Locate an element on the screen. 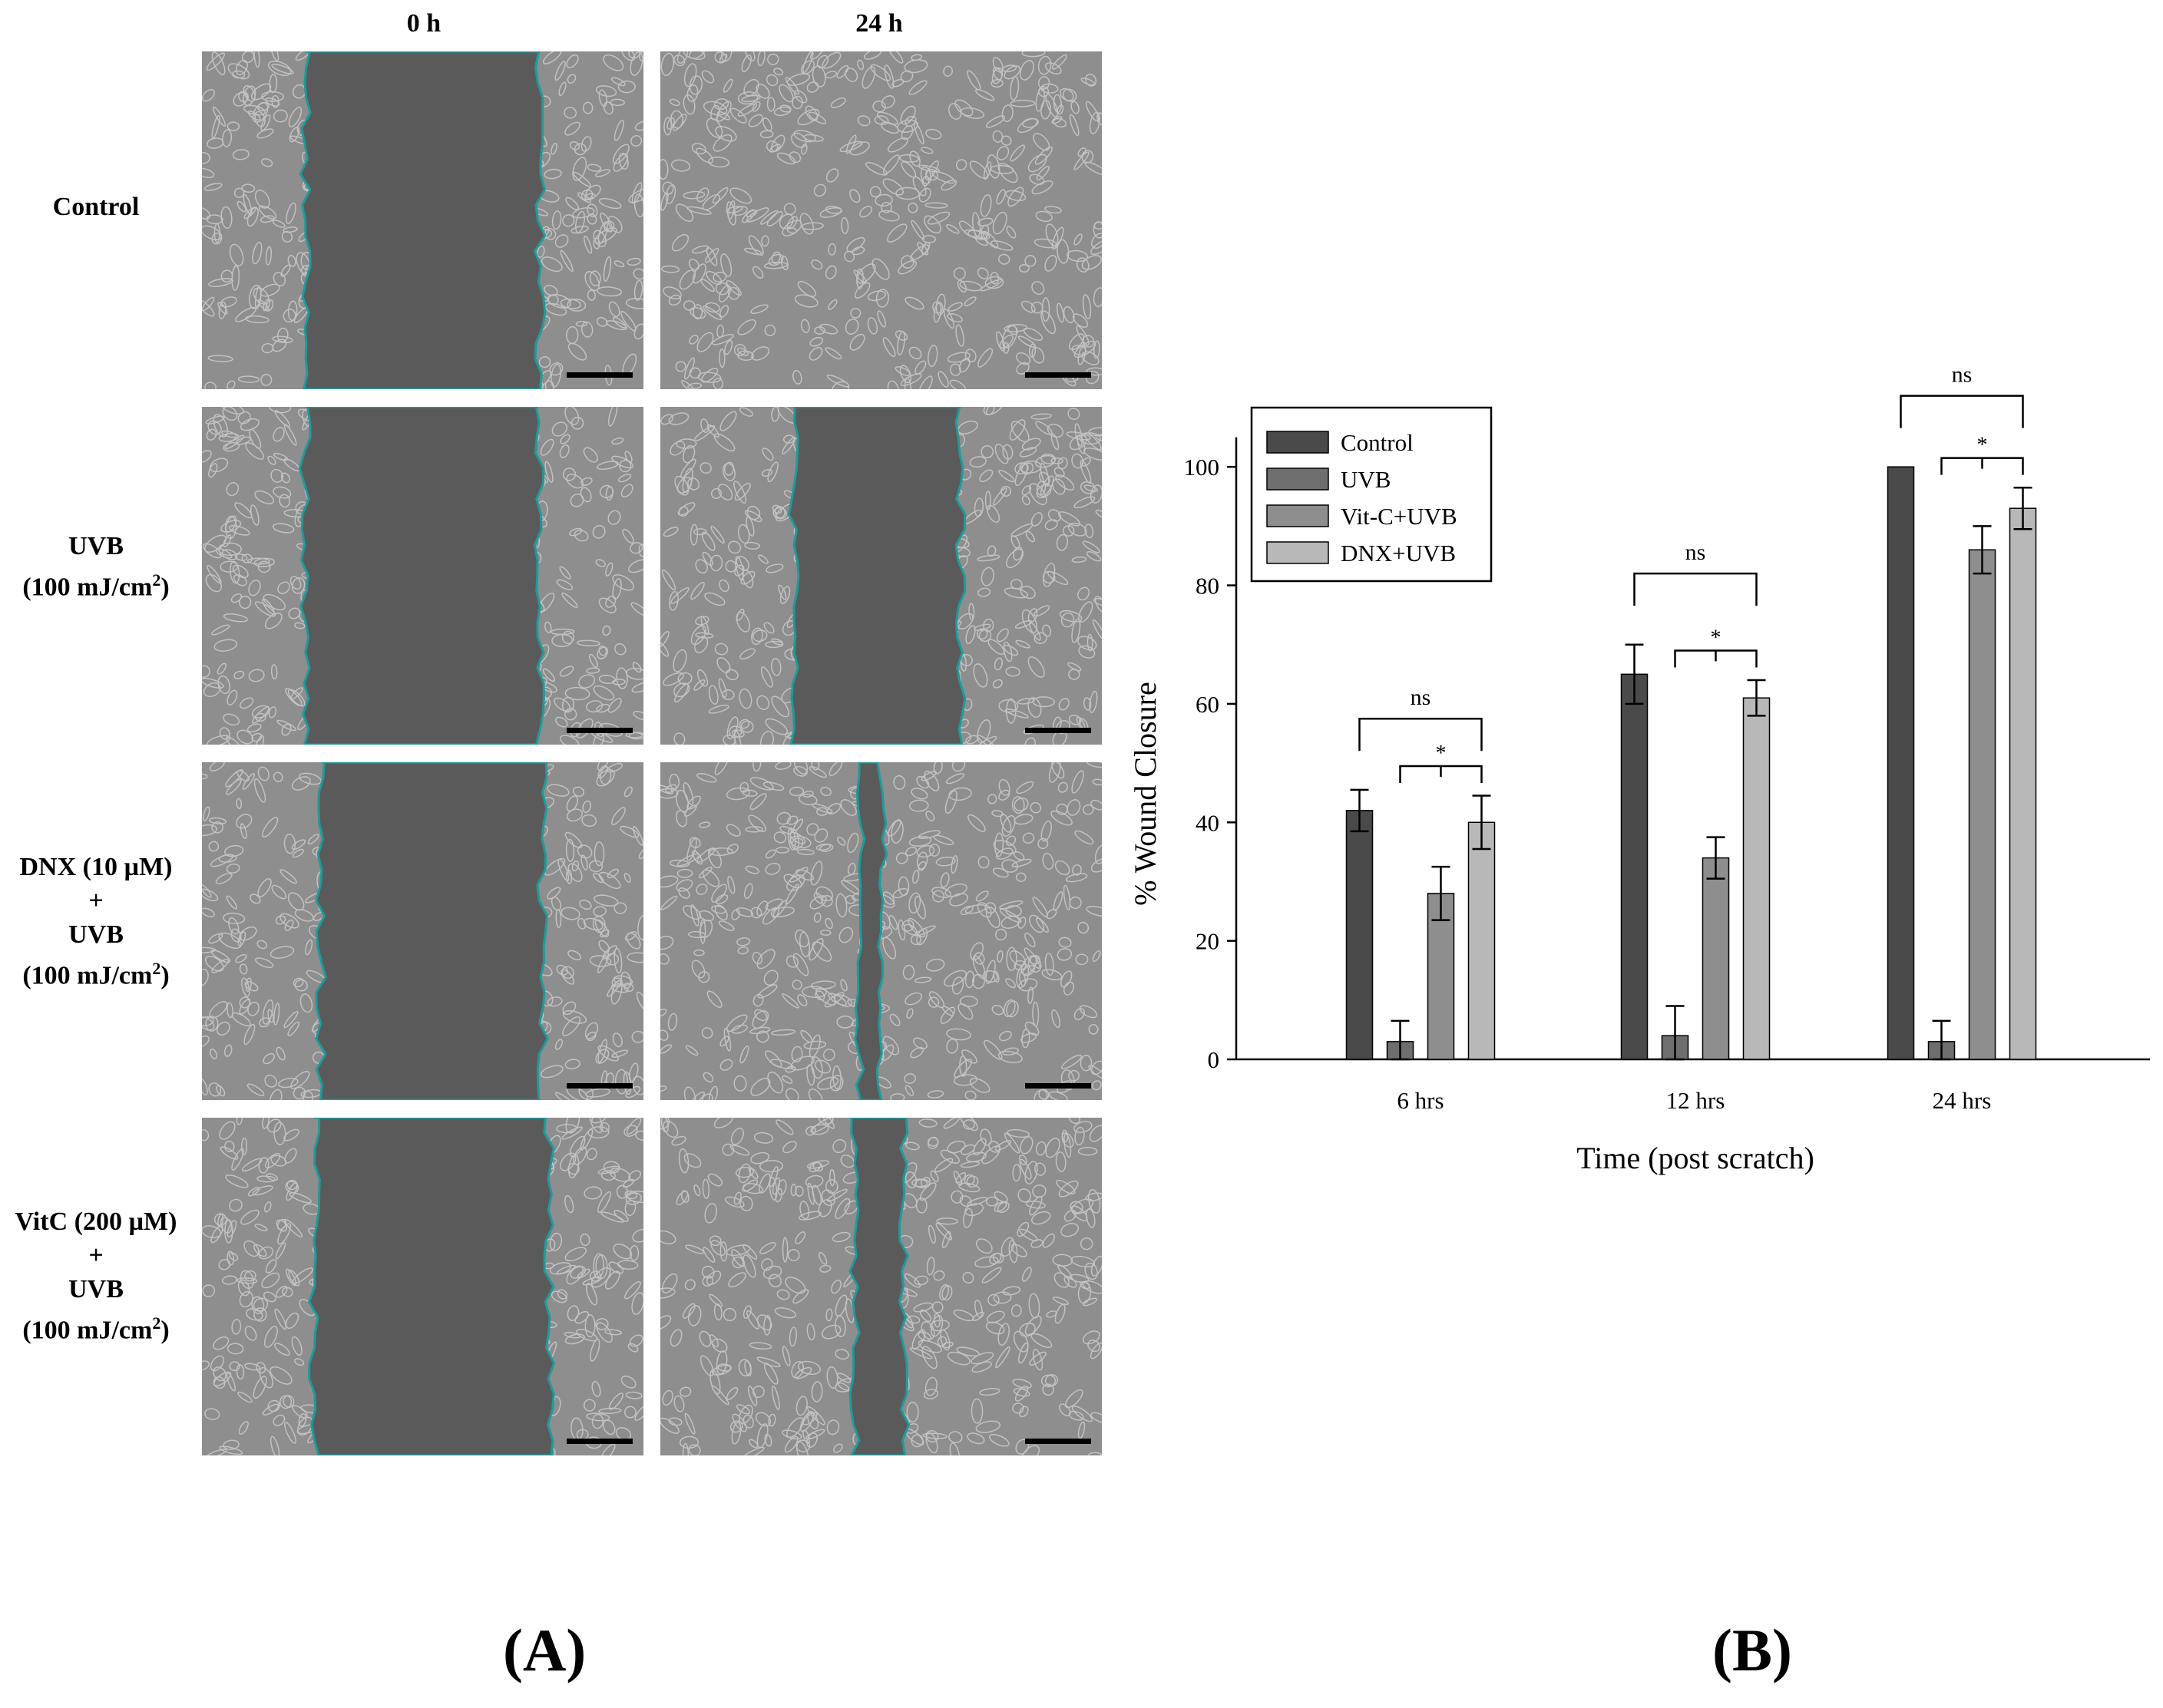  row-label-control: Control is located at coordinates (96, 207).